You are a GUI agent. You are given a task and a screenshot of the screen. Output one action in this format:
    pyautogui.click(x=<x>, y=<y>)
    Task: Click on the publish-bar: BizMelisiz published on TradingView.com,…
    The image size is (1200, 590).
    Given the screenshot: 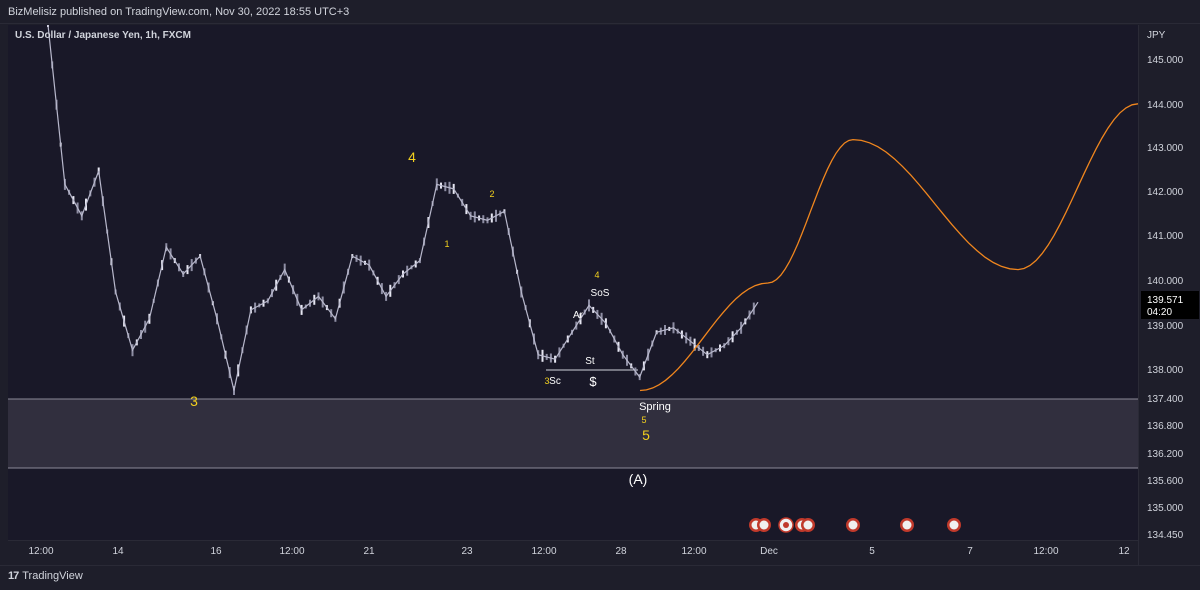 What is the action you would take?
    pyautogui.click(x=600, y=12)
    